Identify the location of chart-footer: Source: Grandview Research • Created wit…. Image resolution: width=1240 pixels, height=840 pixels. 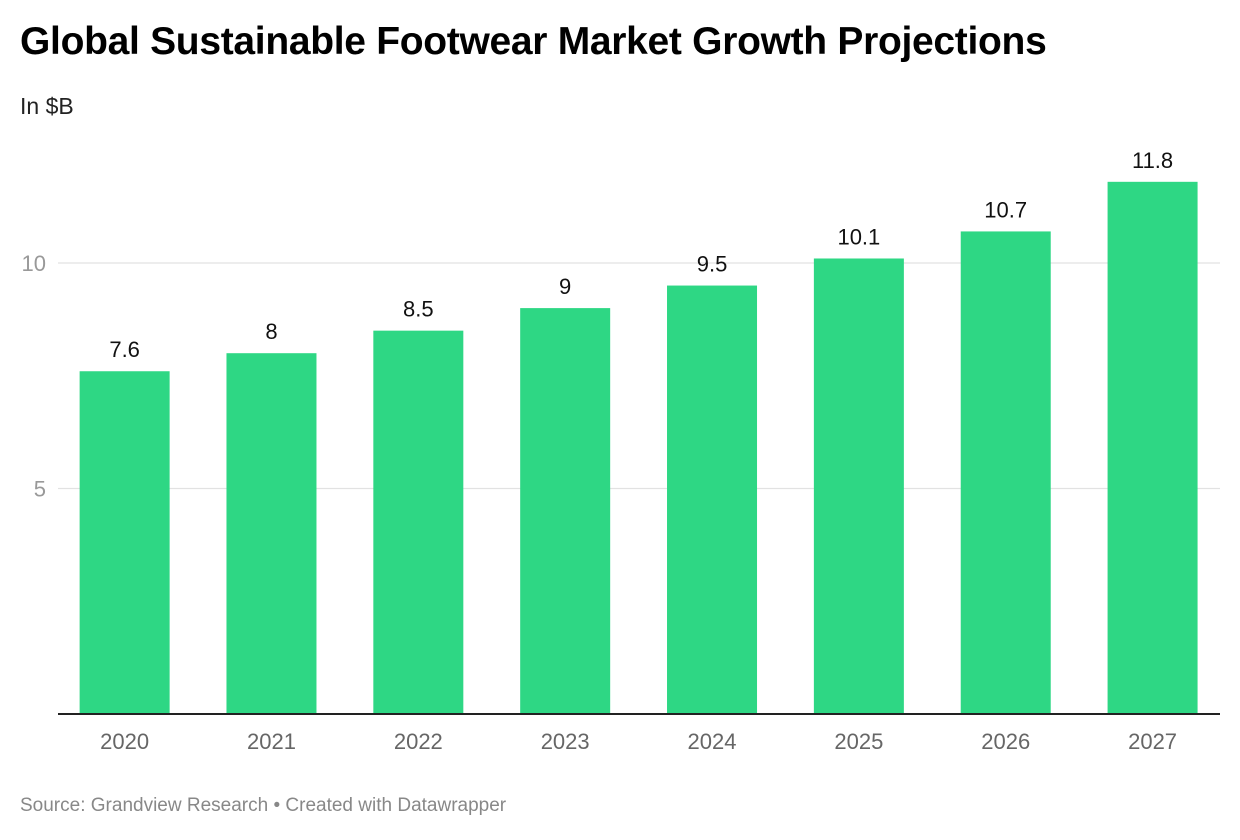
(263, 806).